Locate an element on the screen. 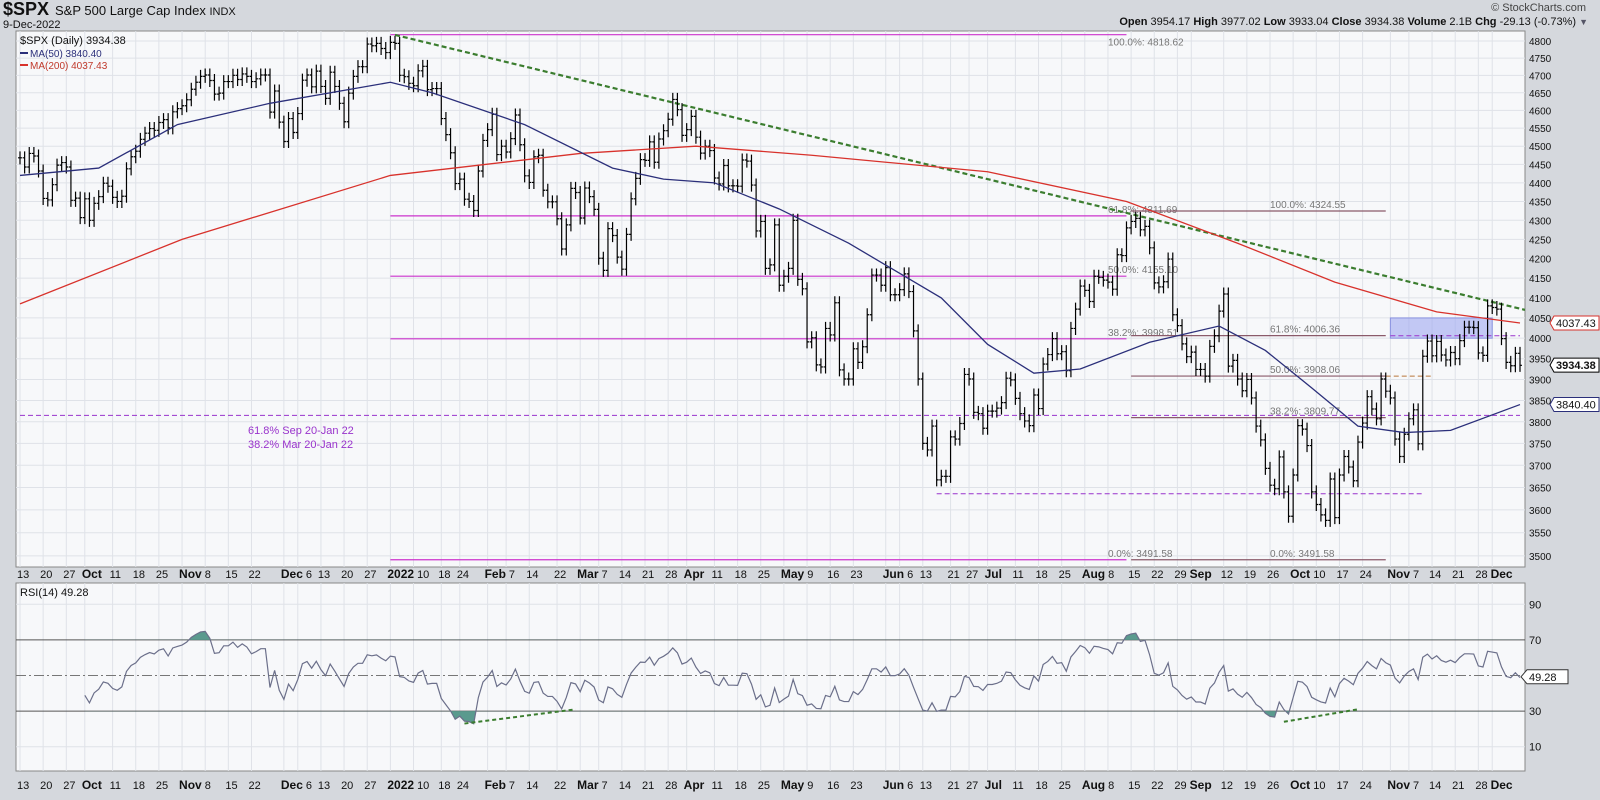 The image size is (1600, 800). date-tick-label: 10 is located at coordinates (423, 786).